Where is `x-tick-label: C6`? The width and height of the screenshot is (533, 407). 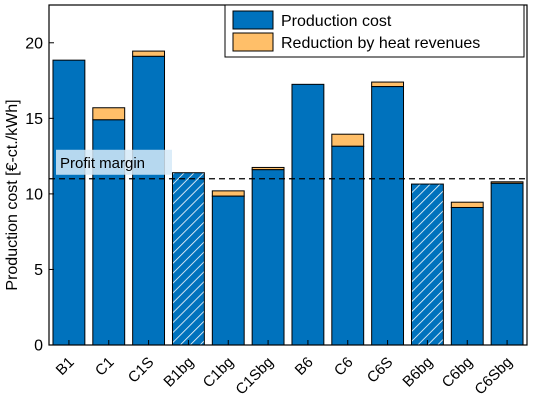
x-tick-label: C6 is located at coordinates (344, 367).